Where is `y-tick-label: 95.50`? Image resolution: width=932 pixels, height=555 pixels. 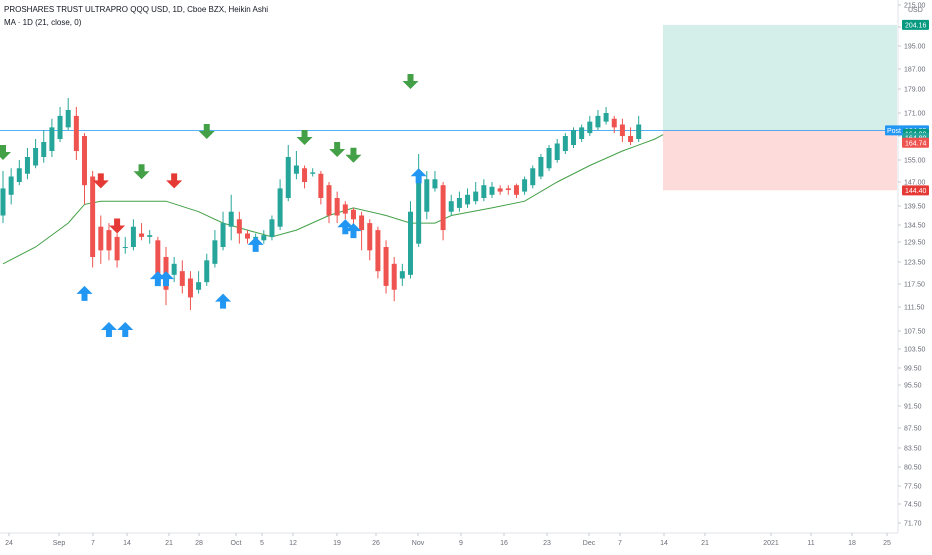 y-tick-label: 95.50 is located at coordinates (913, 386).